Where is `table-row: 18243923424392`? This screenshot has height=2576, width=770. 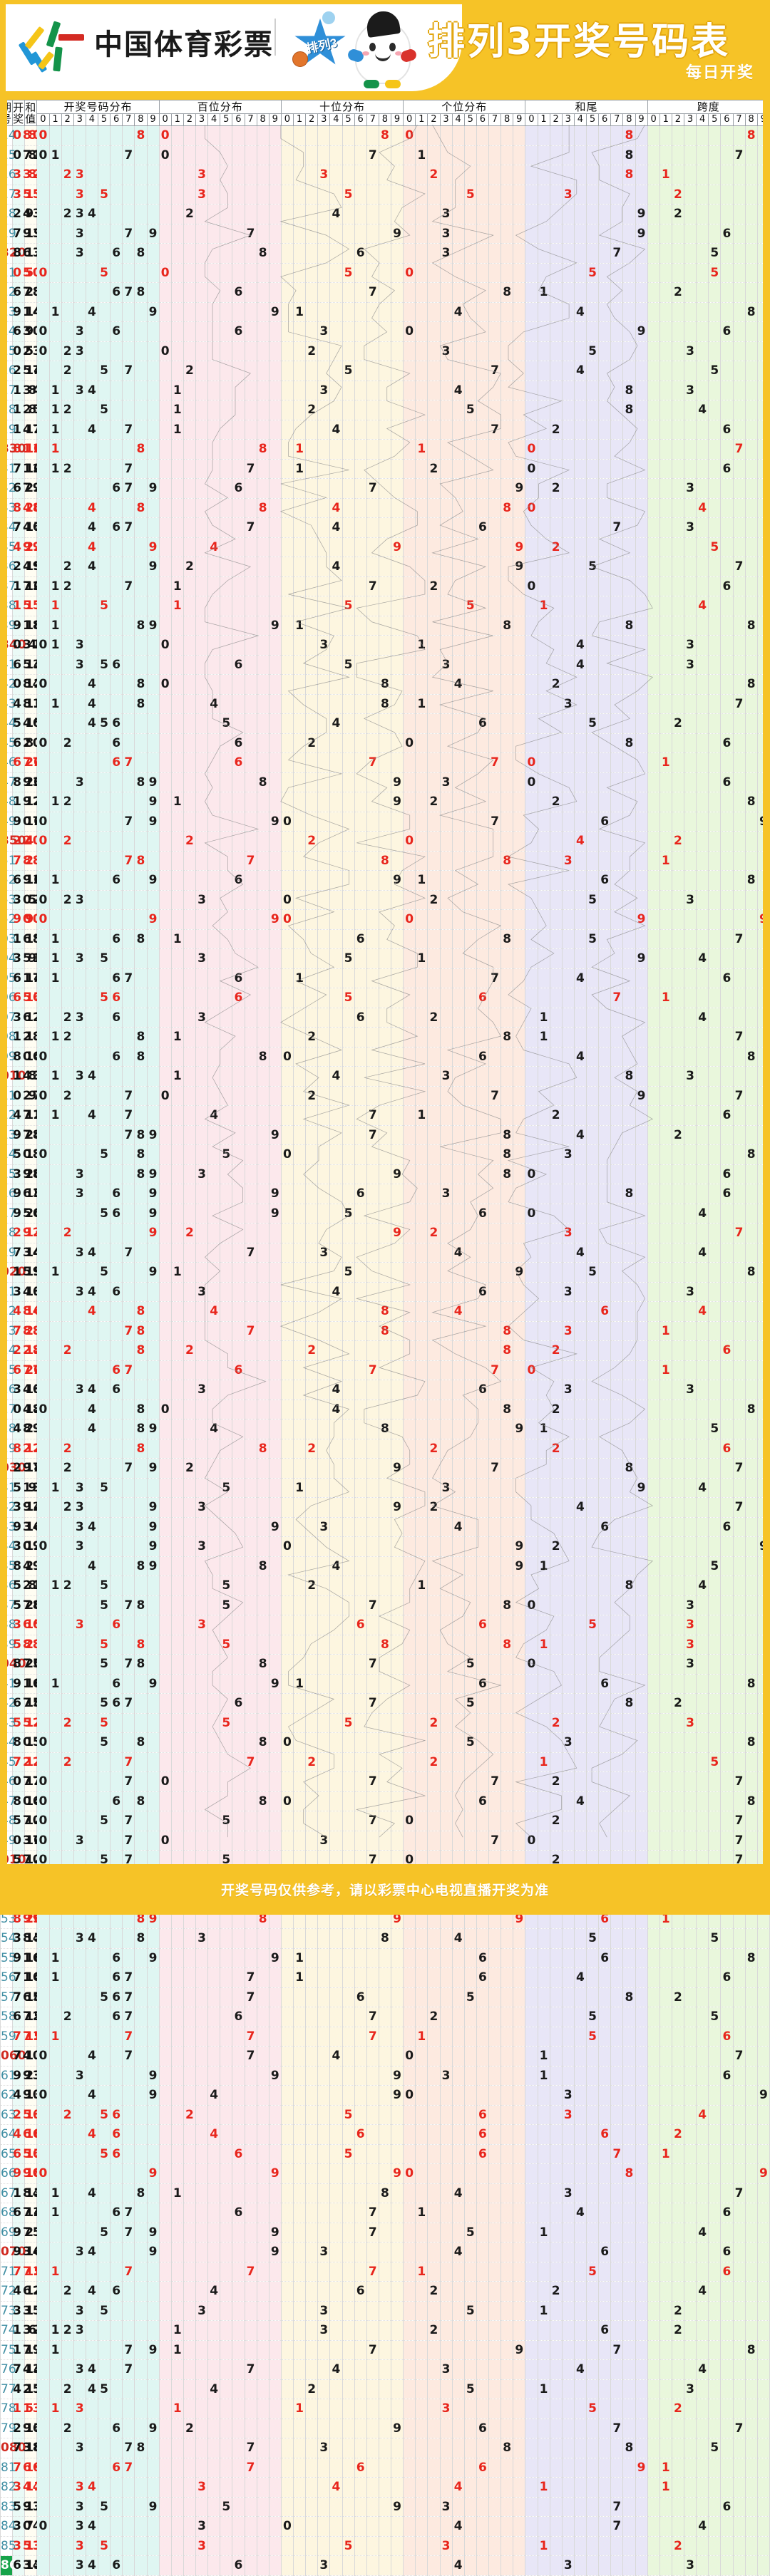
table-row: 18243923424392 is located at coordinates (385, 214).